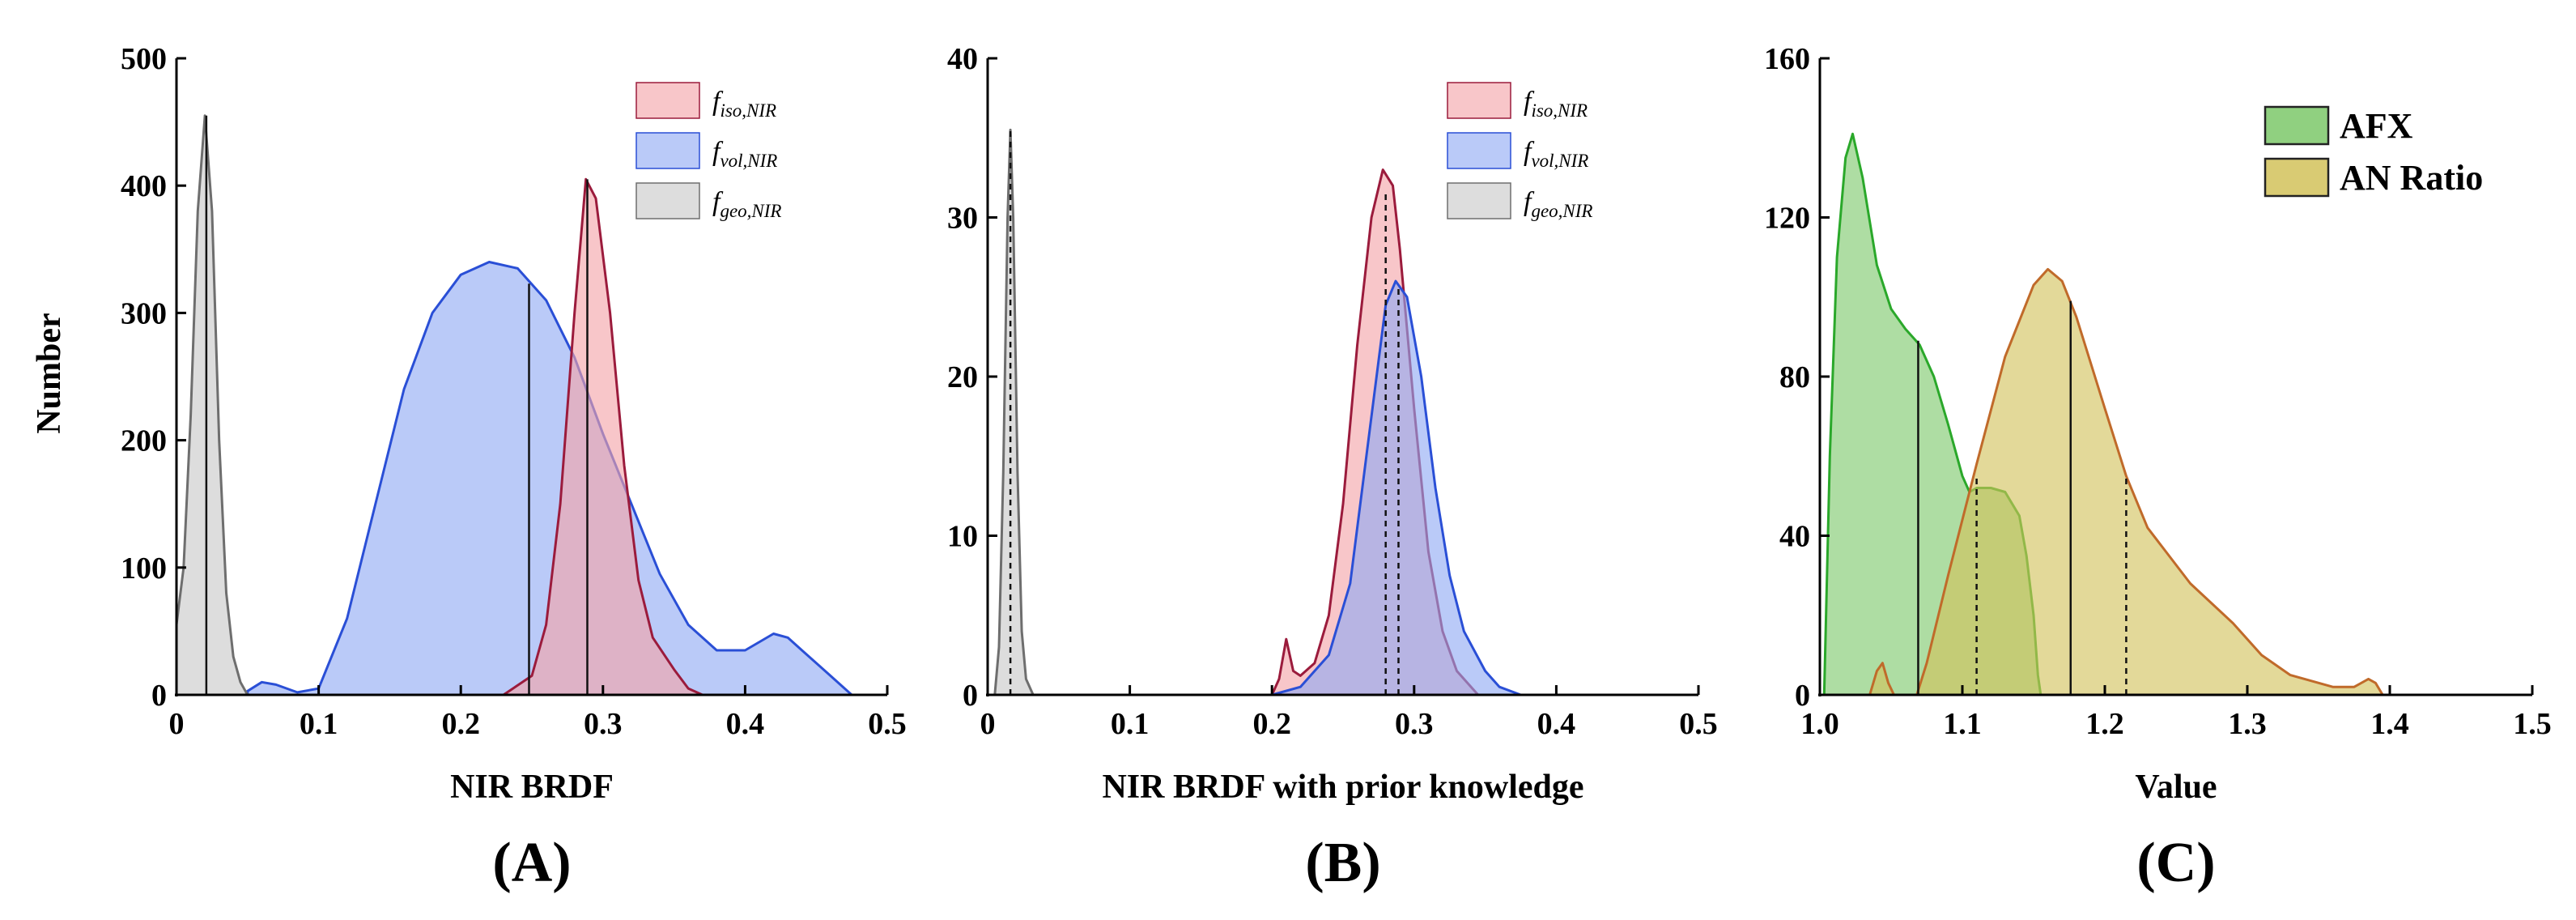  Describe the element at coordinates (962, 537) in the screenshot. I see `y-tick-label: 10` at that location.